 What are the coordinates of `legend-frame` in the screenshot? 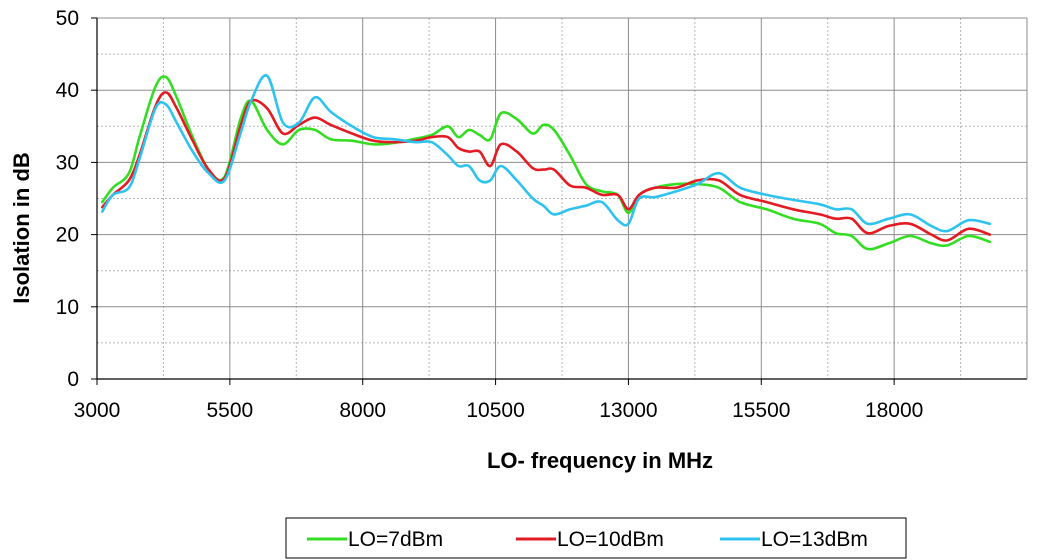 It's located at (596, 538).